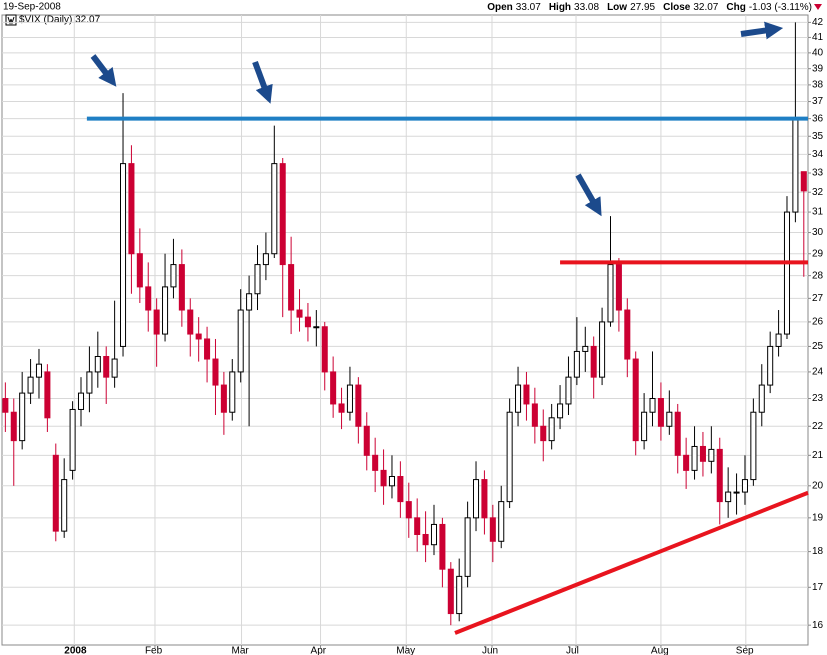 This screenshot has width=827, height=655. Describe the element at coordinates (818, 37) in the screenshot. I see `y-tick-label: 41` at that location.